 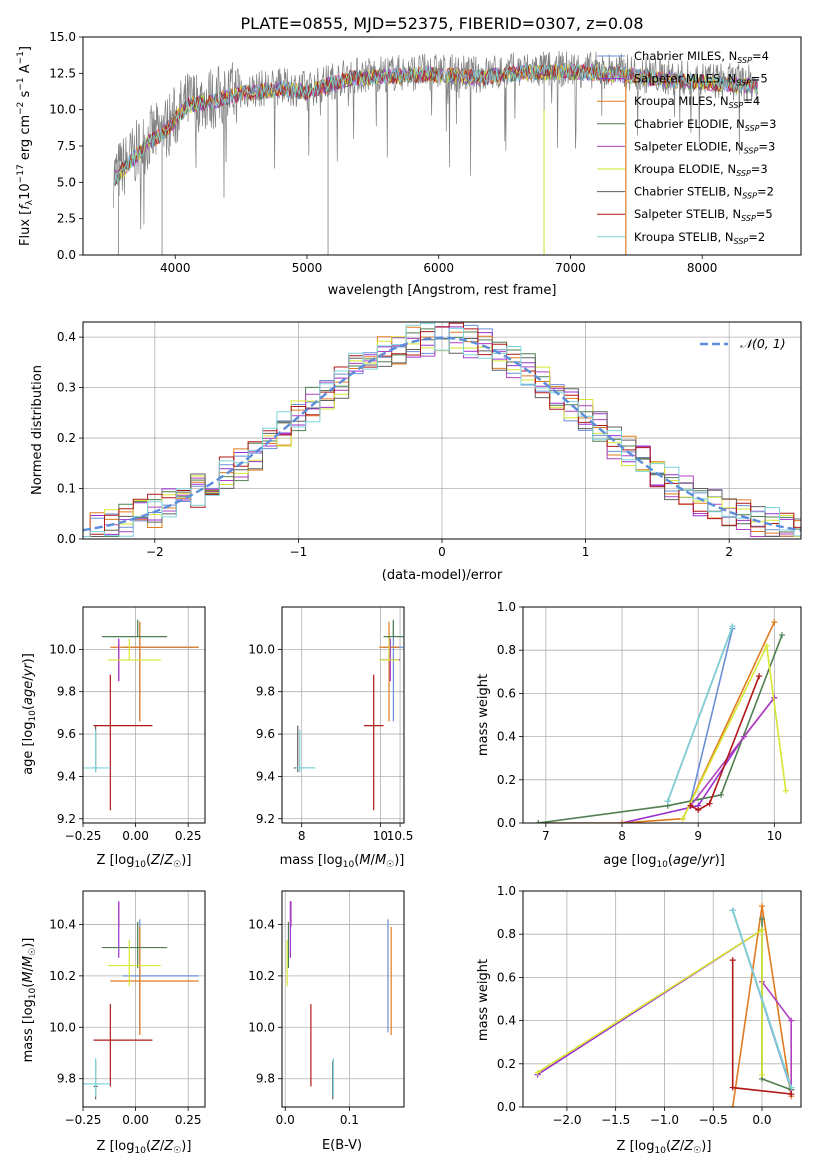 I want to click on residual-xlabel: (data-model)/error, so click(x=442, y=575).